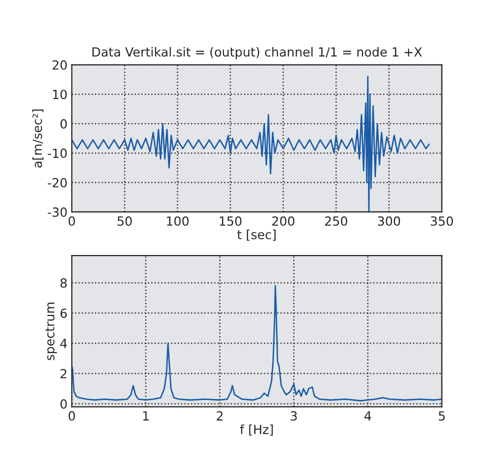 The height and width of the screenshot is (450, 485). What do you see at coordinates (57, 153) in the screenshot?
I see `y-tick-label: -10` at bounding box center [57, 153].